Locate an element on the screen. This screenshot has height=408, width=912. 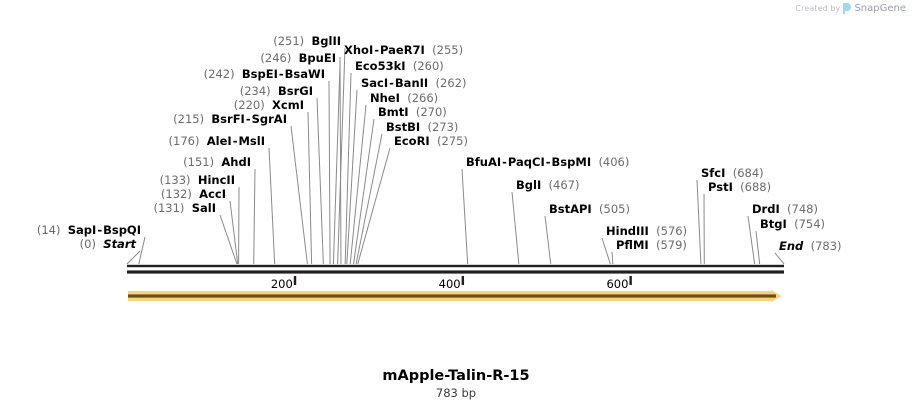
feature-label: NheI (266) is located at coordinates (404, 98).